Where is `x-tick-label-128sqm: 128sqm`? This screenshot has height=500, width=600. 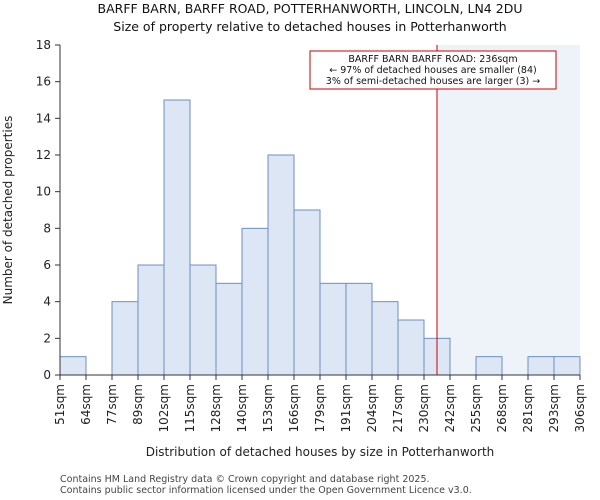 x-tick-label-128sqm: 128sqm is located at coordinates (216, 408).